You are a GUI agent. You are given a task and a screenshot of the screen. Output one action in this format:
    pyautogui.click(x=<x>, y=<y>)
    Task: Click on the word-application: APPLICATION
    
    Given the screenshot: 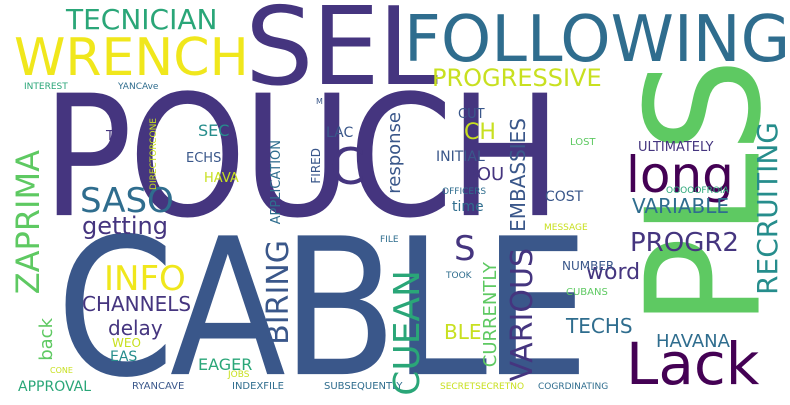 What is the action you would take?
    pyautogui.click(x=276, y=182)
    